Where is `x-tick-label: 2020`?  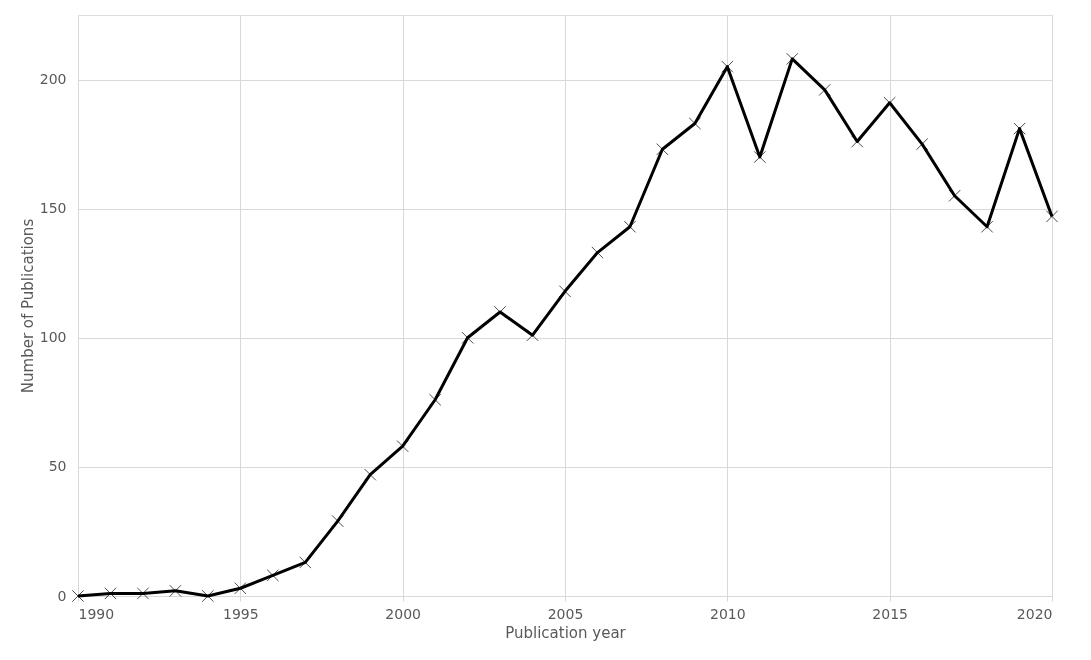
x-tick-label: 2020 is located at coordinates (1034, 613).